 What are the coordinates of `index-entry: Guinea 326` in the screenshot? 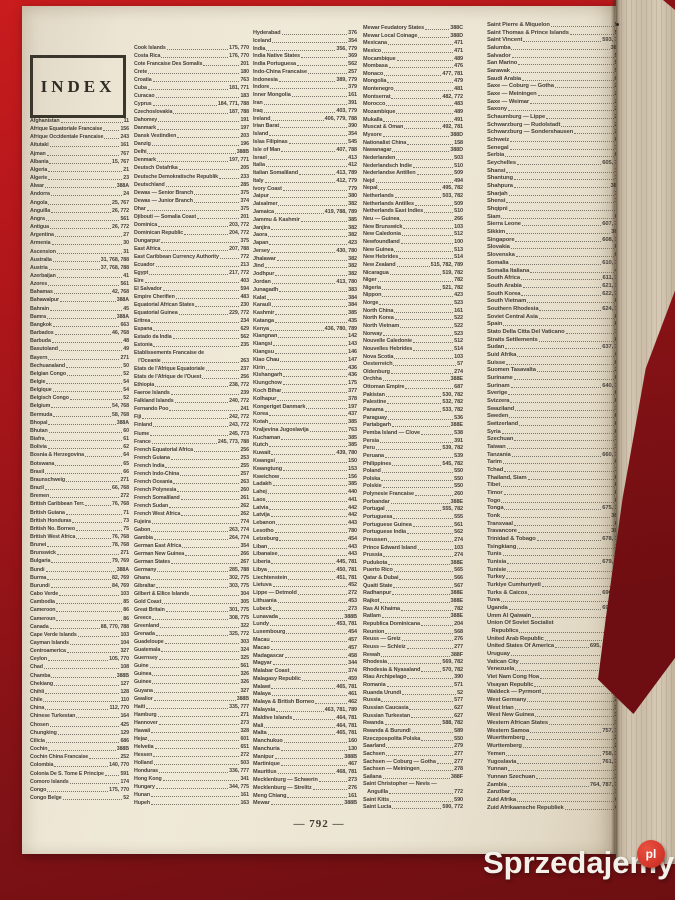 It's located at (191, 674).